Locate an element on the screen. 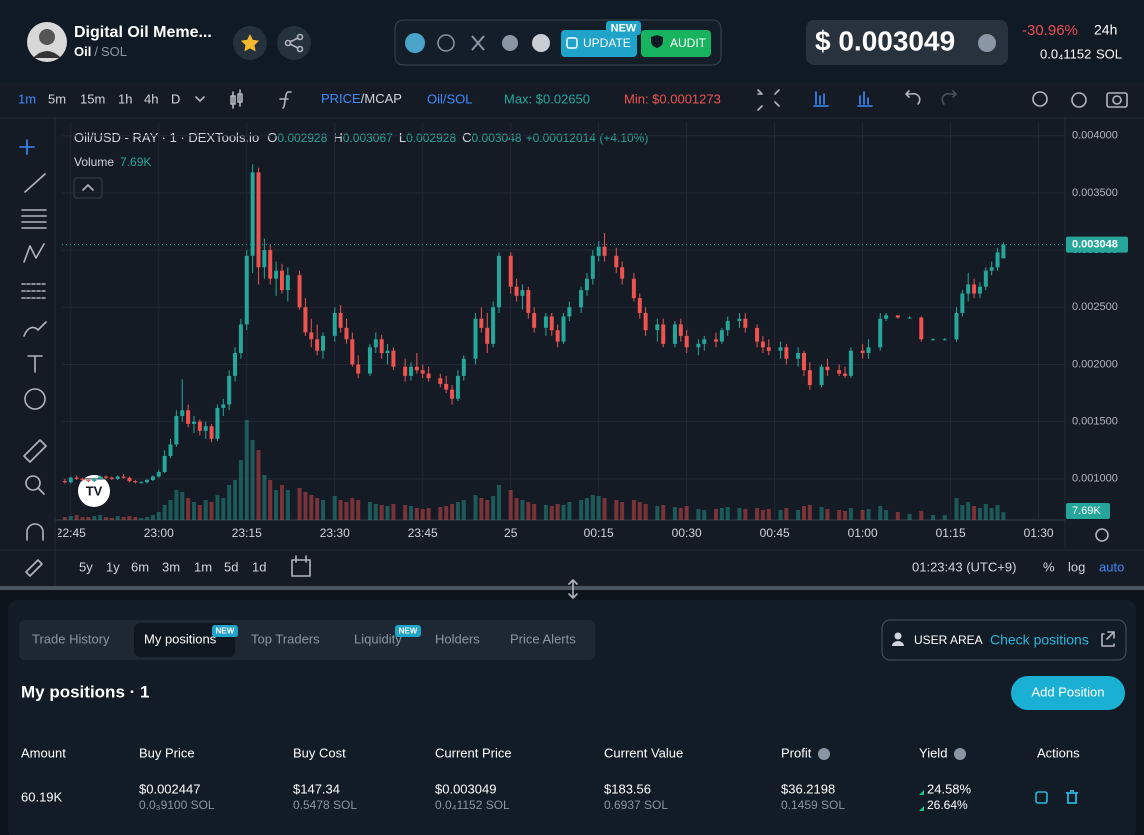  tab: Price Alerts is located at coordinates (543, 638).